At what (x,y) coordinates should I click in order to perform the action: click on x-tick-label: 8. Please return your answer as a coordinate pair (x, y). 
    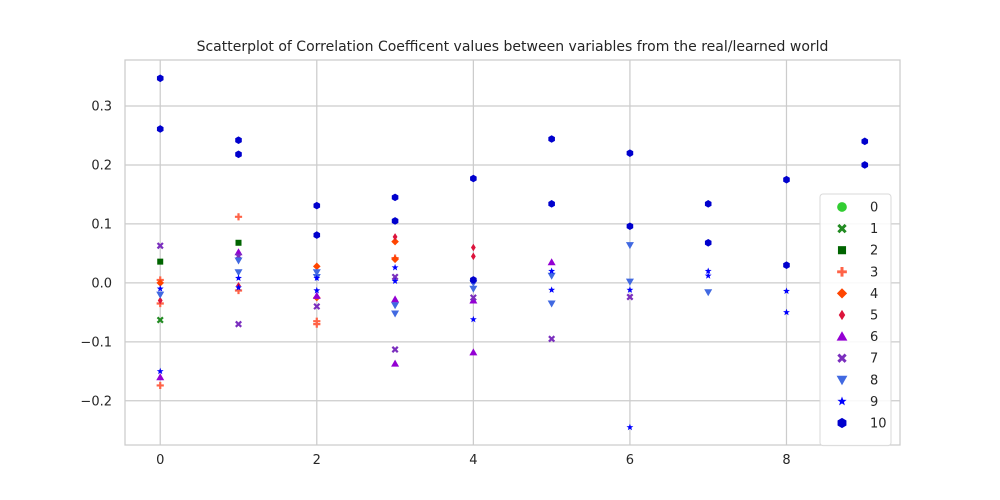
    Looking at the image, I should click on (786, 460).